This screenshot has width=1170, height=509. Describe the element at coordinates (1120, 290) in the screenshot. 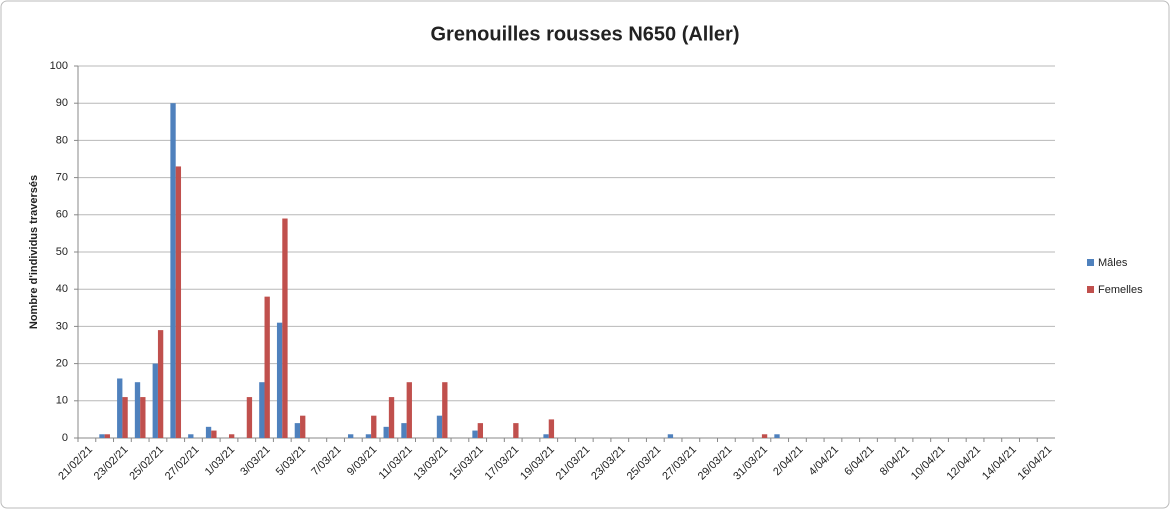

I see `legend-label: Femelles` at that location.